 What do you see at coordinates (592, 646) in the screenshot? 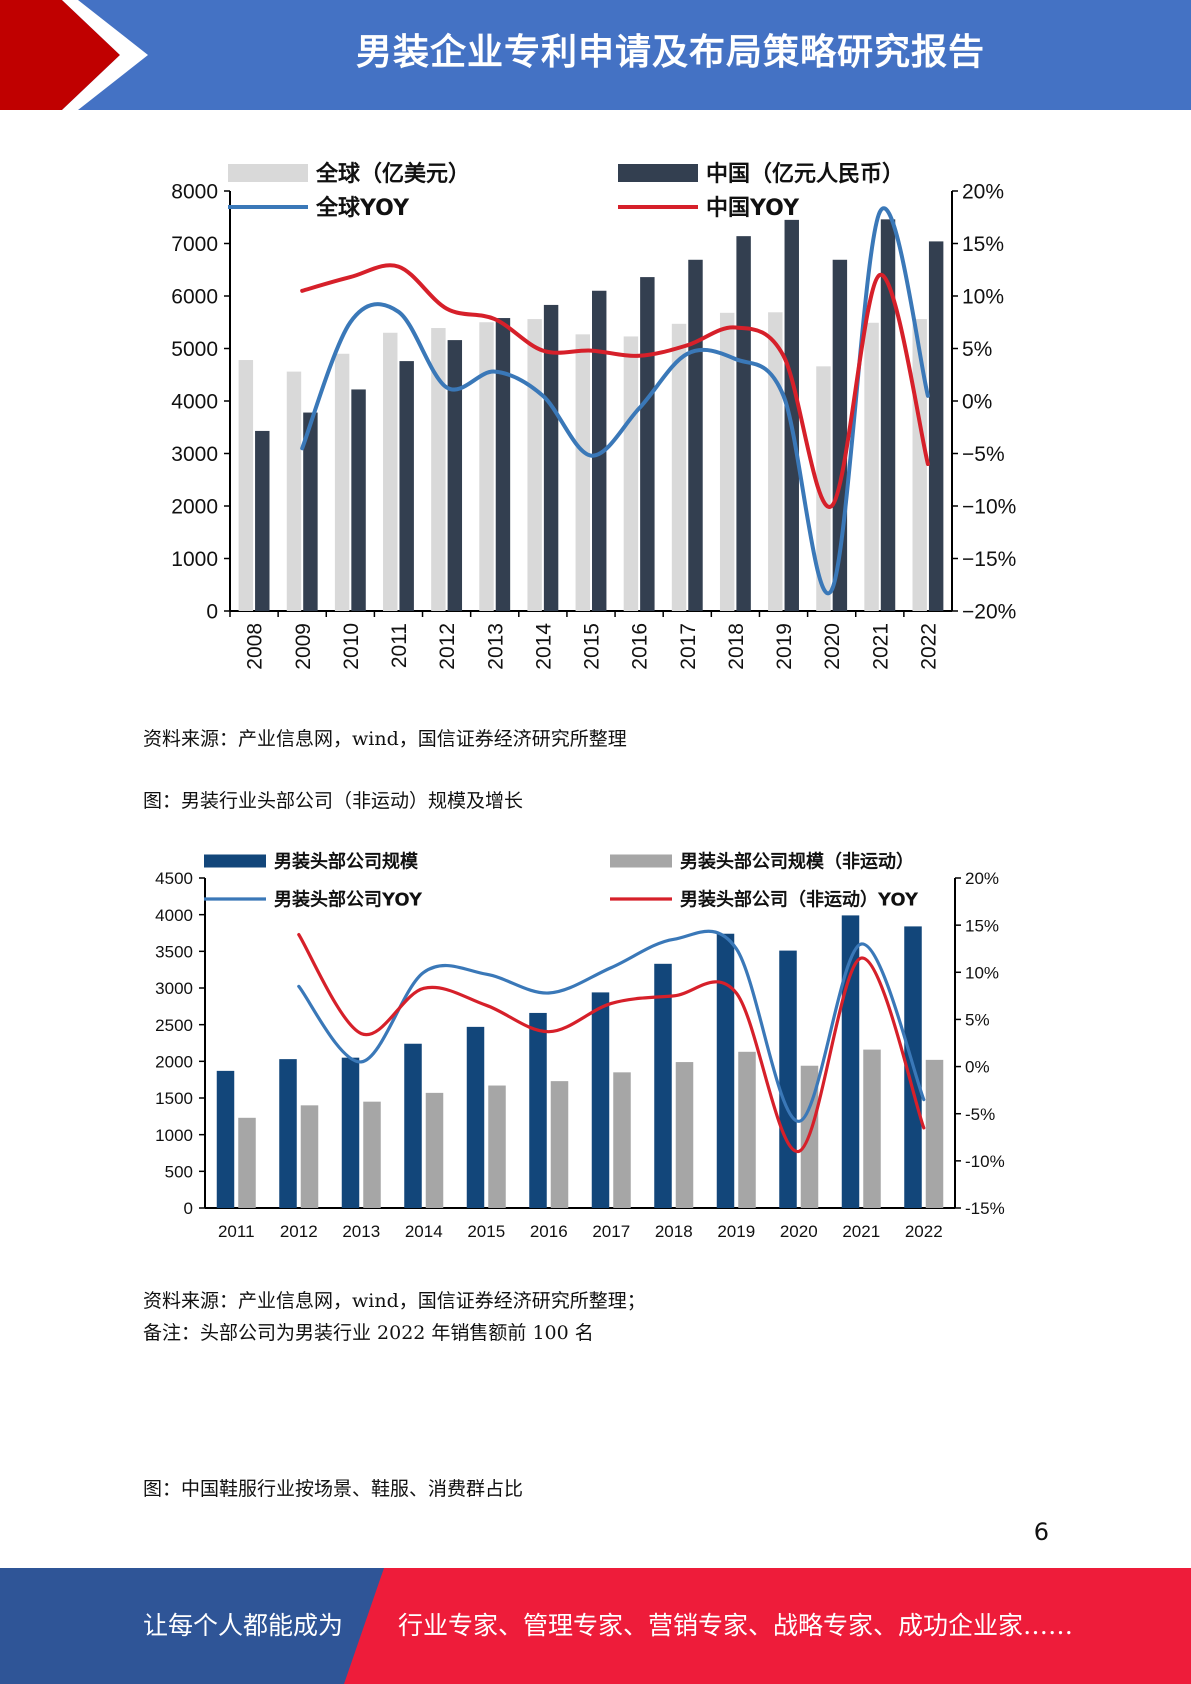
I see `chart1-x-tick-label: 2015` at bounding box center [592, 646].